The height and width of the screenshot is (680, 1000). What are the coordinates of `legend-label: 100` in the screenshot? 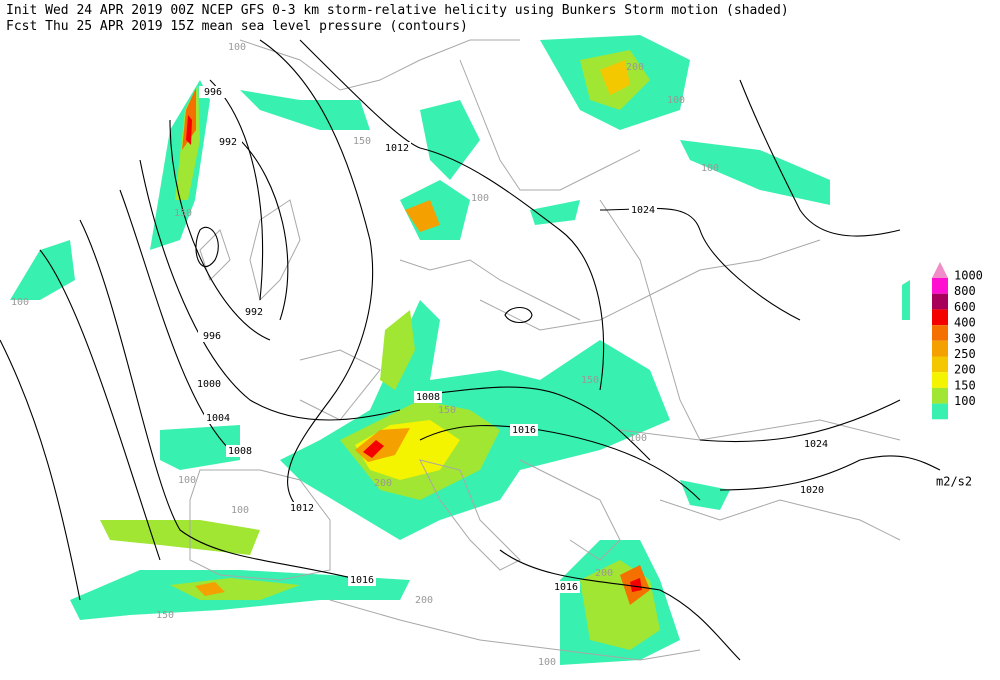 It's located at (965, 401).